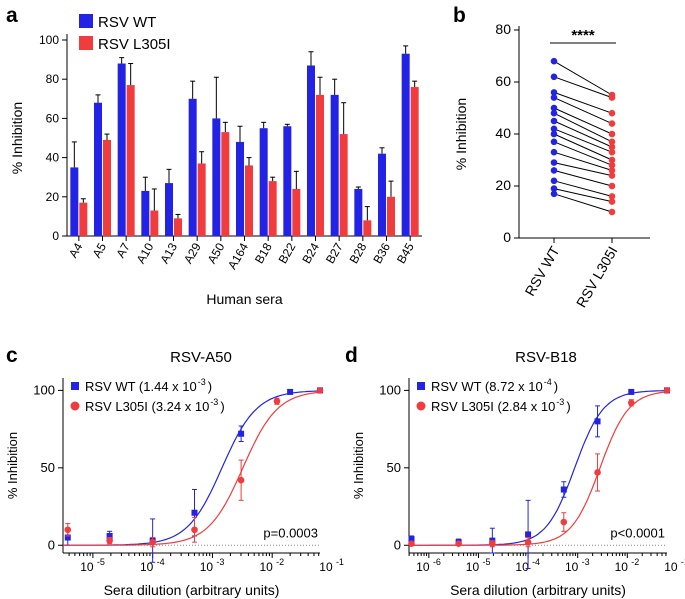 This screenshot has width=685, height=599. What do you see at coordinates (76, 250) in the screenshot?
I see `x-tick-label: A4` at bounding box center [76, 250].